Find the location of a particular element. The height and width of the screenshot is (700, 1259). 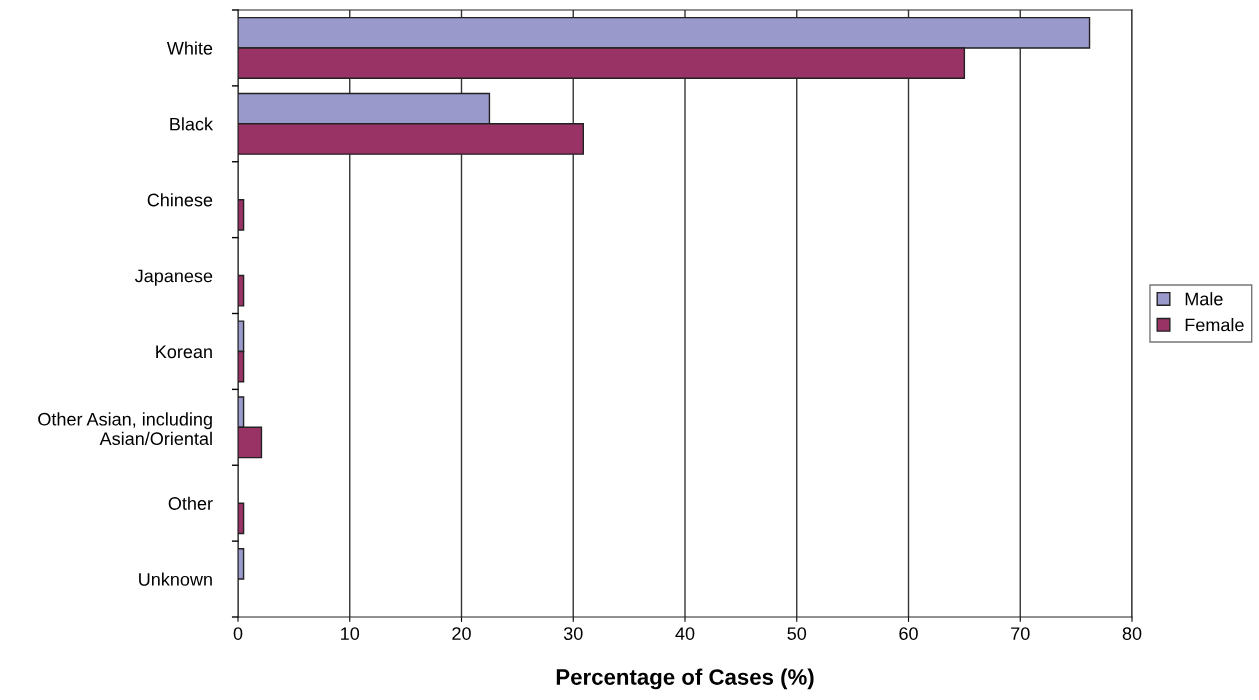

y-tick-label: Chinese is located at coordinates (180, 200).